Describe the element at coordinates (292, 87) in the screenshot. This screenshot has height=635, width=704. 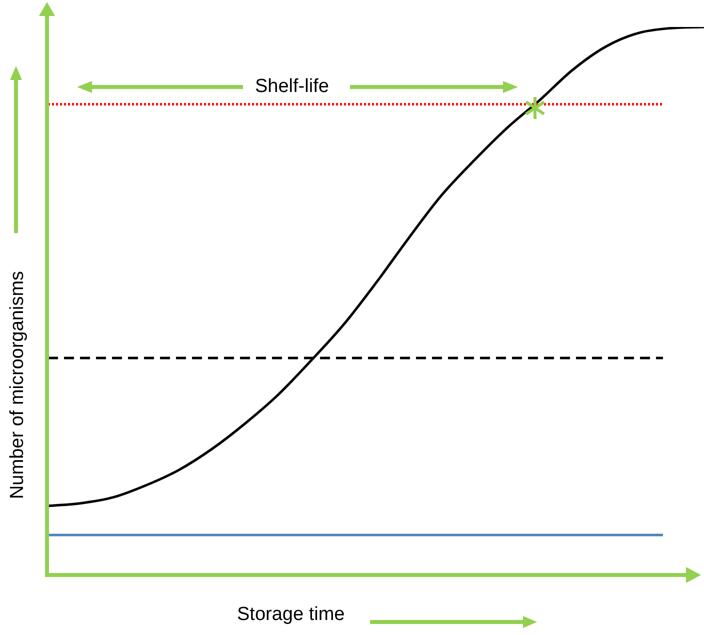
I see `annotation: Shelf-life` at that location.